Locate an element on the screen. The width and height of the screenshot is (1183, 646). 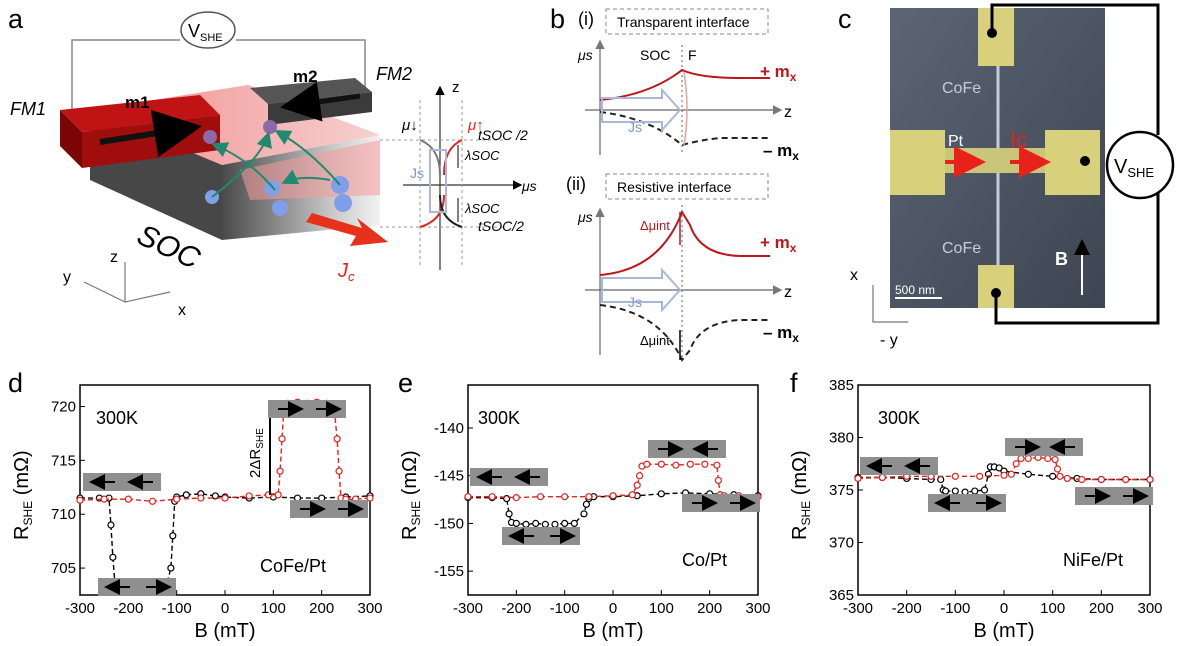
vshe-label: VSHE is located at coordinates (205, 32).